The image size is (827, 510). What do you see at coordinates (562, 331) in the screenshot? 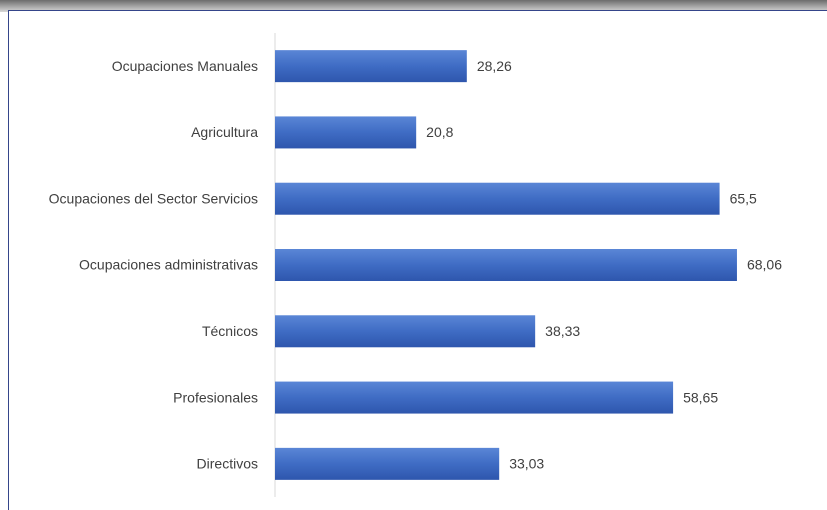
I see `data-label: 38,33` at bounding box center [562, 331].